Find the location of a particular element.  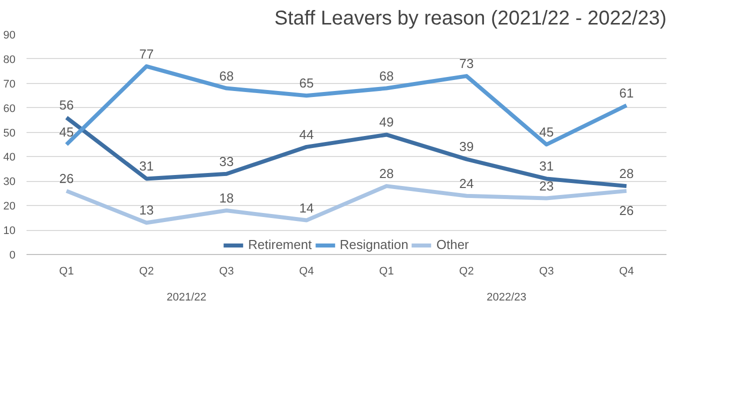

data-label: 13 is located at coordinates (146, 210).